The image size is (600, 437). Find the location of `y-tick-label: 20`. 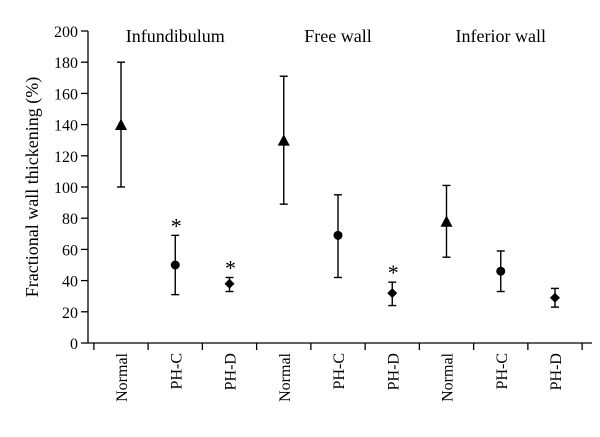

y-tick-label: 20 is located at coordinates (70, 313).